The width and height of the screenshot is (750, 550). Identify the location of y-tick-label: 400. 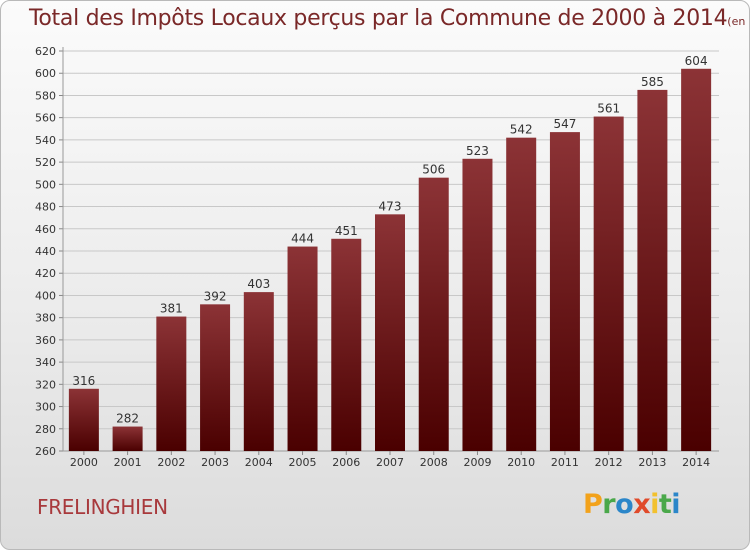
(45, 295).